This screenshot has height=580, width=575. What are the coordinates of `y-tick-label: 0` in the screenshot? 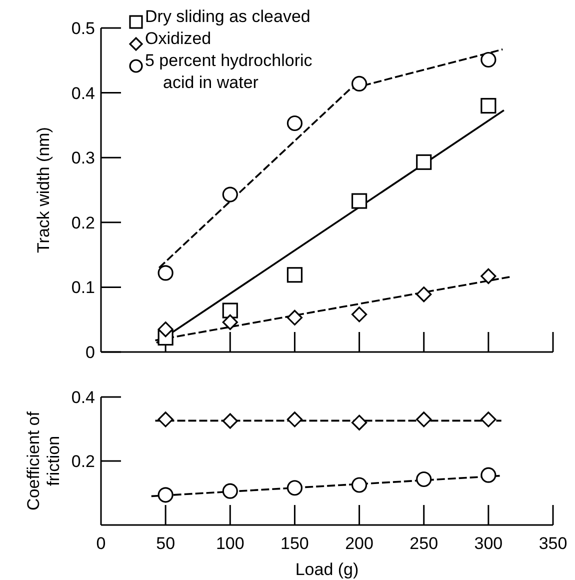 It's located at (90, 352).